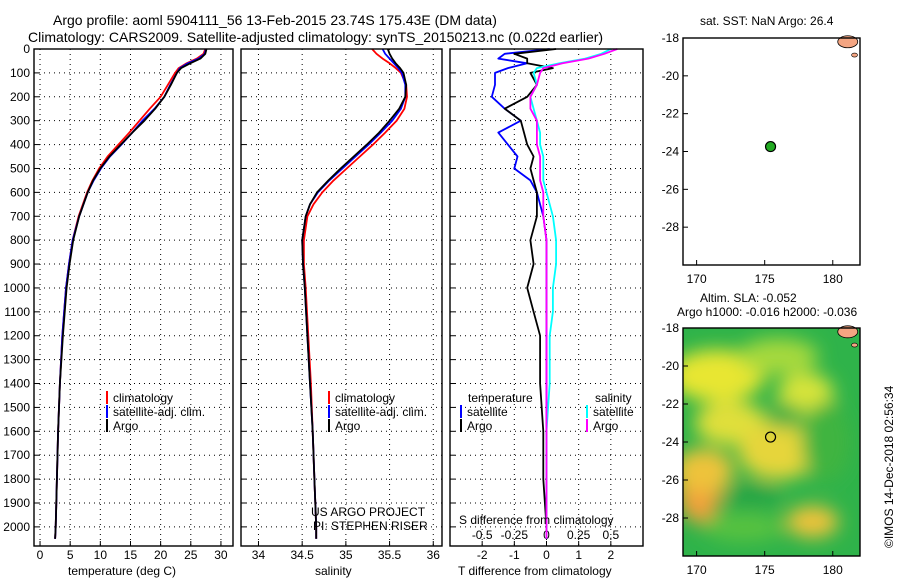 The height and width of the screenshot is (580, 900). What do you see at coordinates (487, 412) in the screenshot?
I see `legend-label-t-satellite: satellite` at bounding box center [487, 412].